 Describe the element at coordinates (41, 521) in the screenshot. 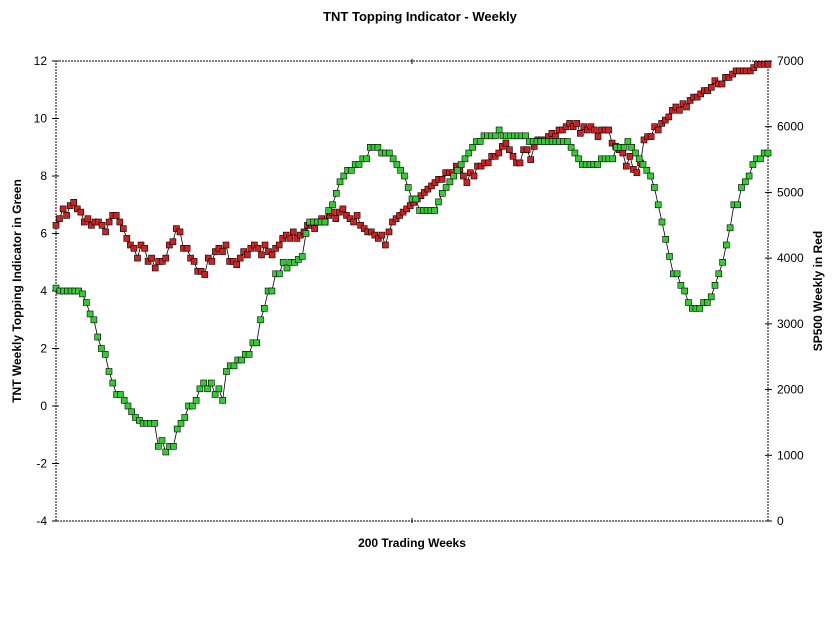

I see `left-tick-label: -4` at that location.